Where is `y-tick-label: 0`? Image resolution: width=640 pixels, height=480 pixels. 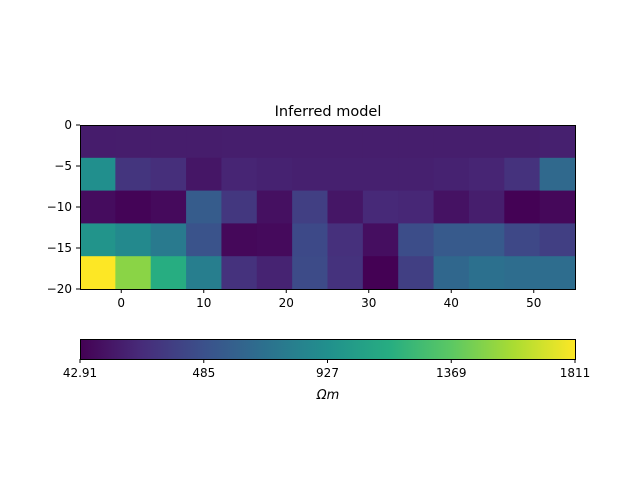
y-tick-label: 0 is located at coordinates (68, 125).